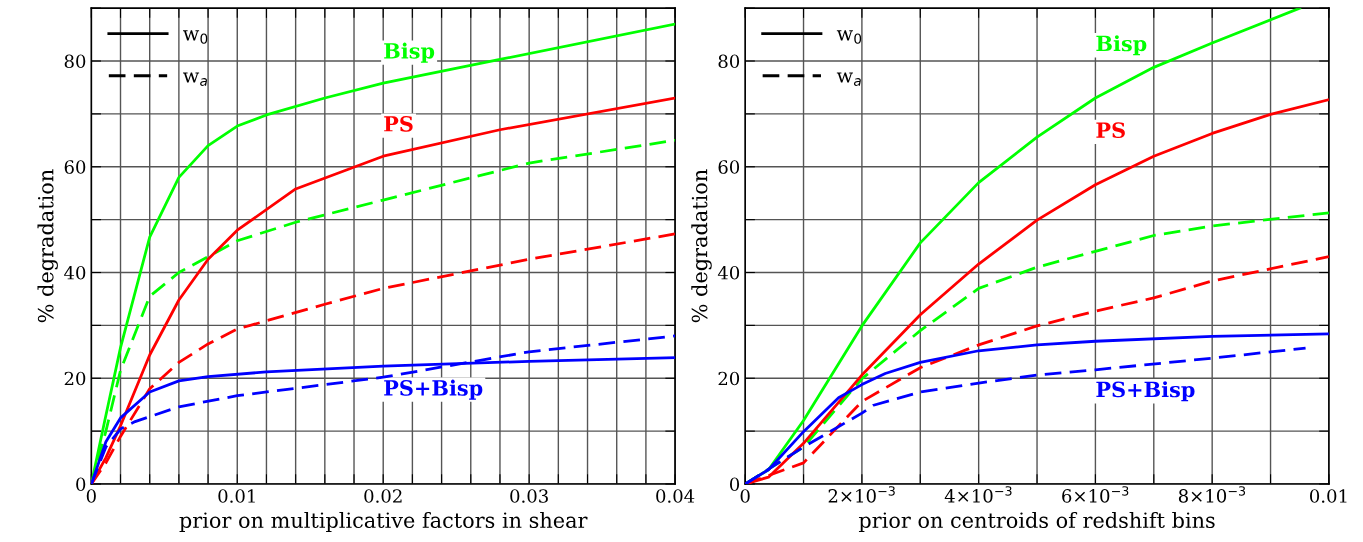  What do you see at coordinates (1095, 494) in the screenshot?
I see `x-tick-label: 6×10$^{−3}$` at bounding box center [1095, 494].